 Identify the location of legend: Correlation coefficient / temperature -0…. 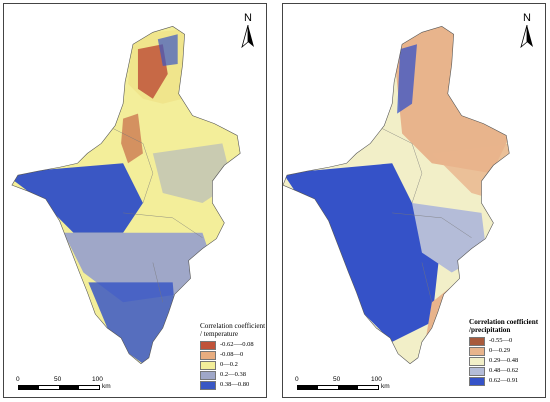
(233, 356).